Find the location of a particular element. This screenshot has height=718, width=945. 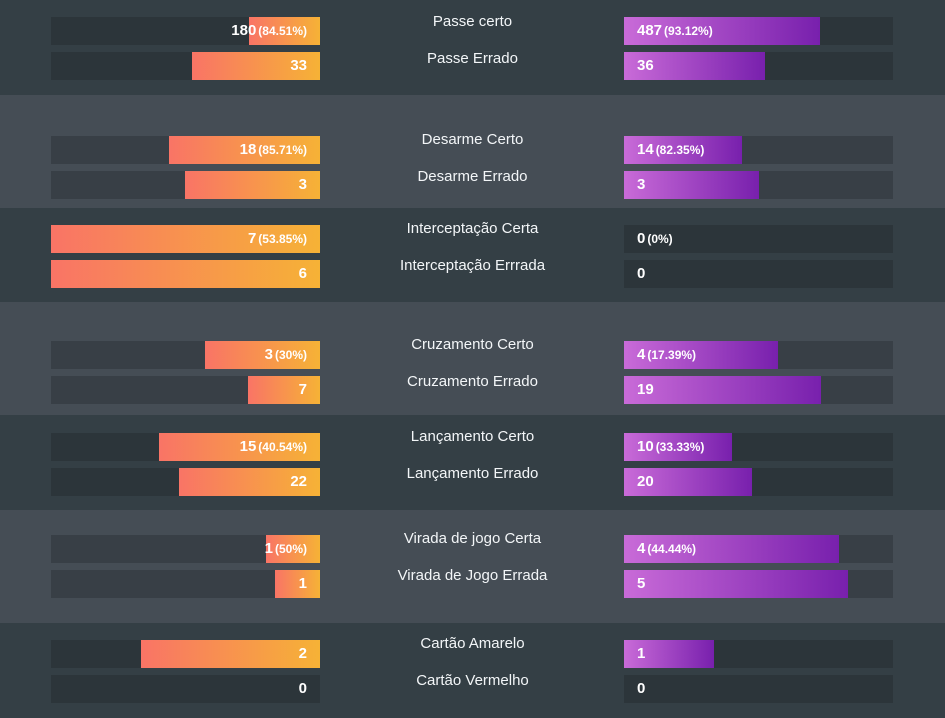

stat-label: Cruzamento Errado is located at coordinates (472, 381).